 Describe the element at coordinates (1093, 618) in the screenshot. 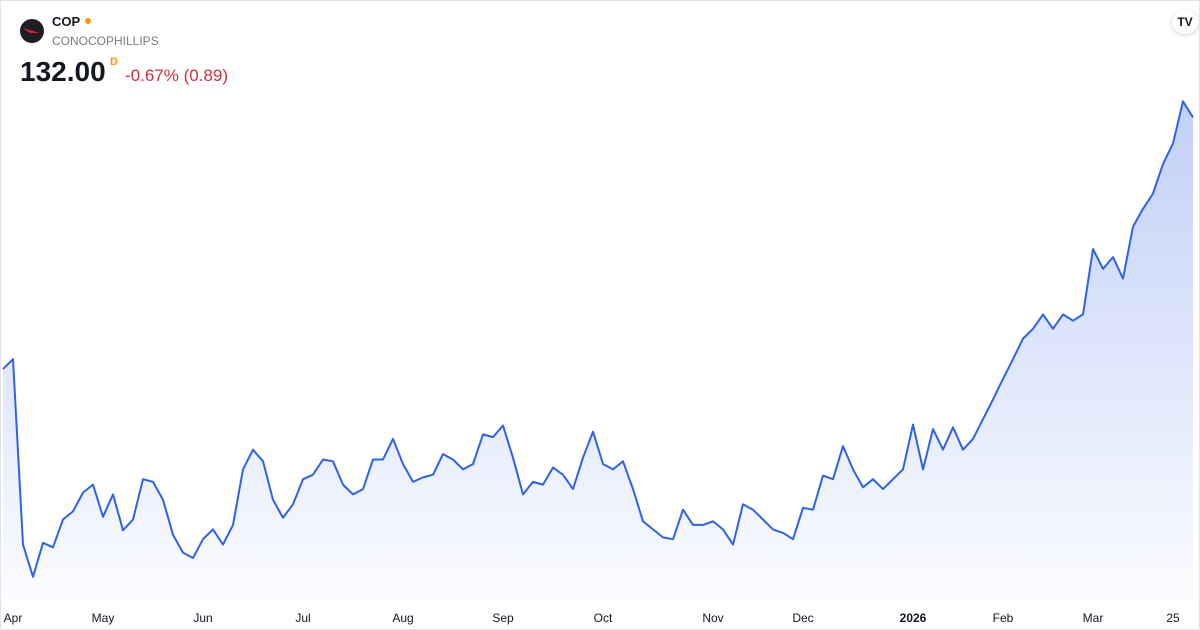

I see `x-tick-label: Mar` at that location.